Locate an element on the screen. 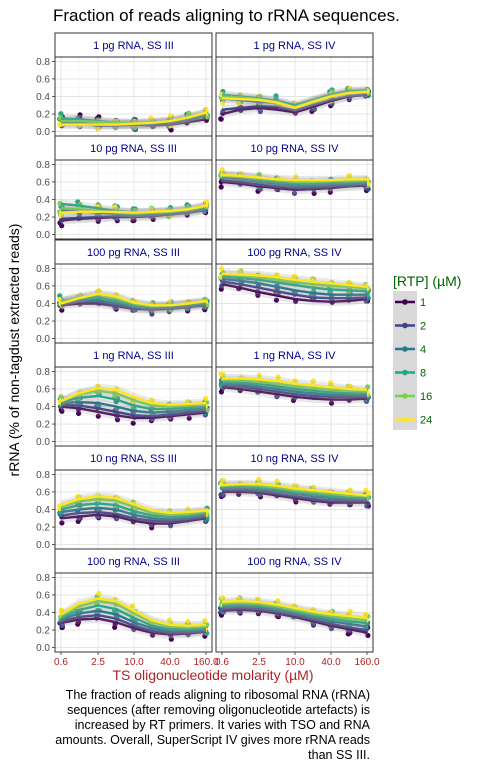 This screenshot has width=480, height=768. facet-strip-label: 10 pg RNA, SS III is located at coordinates (133, 149).